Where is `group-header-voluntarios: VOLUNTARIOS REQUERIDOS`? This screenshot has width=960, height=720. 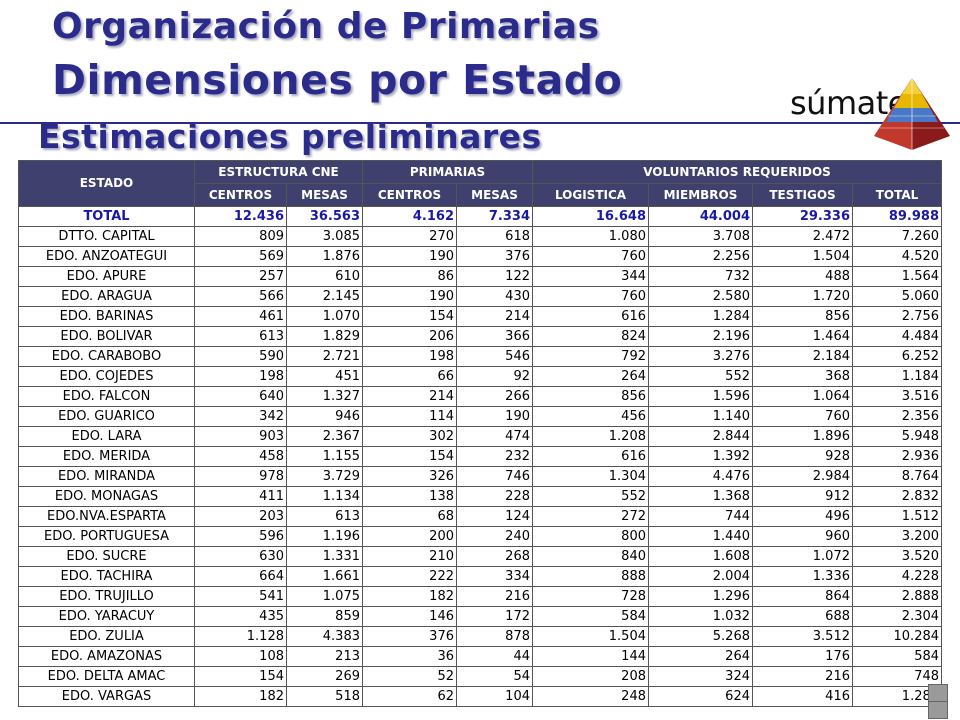
group-header-voluntarios: VOLUNTARIOS REQUERIDOS is located at coordinates (737, 172).